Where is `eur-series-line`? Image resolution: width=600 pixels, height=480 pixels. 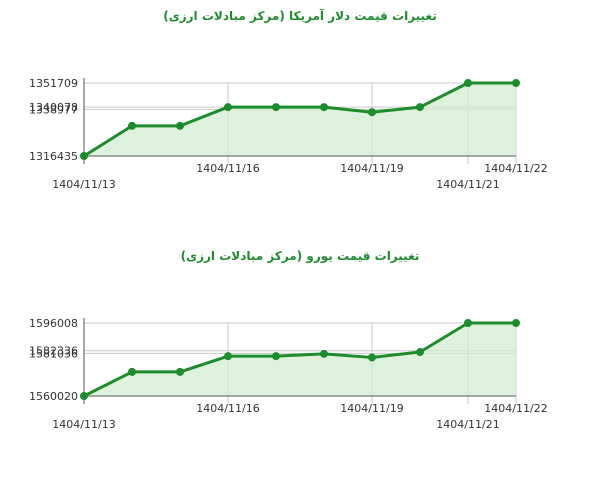
eur-series-line is located at coordinates (299, 359).